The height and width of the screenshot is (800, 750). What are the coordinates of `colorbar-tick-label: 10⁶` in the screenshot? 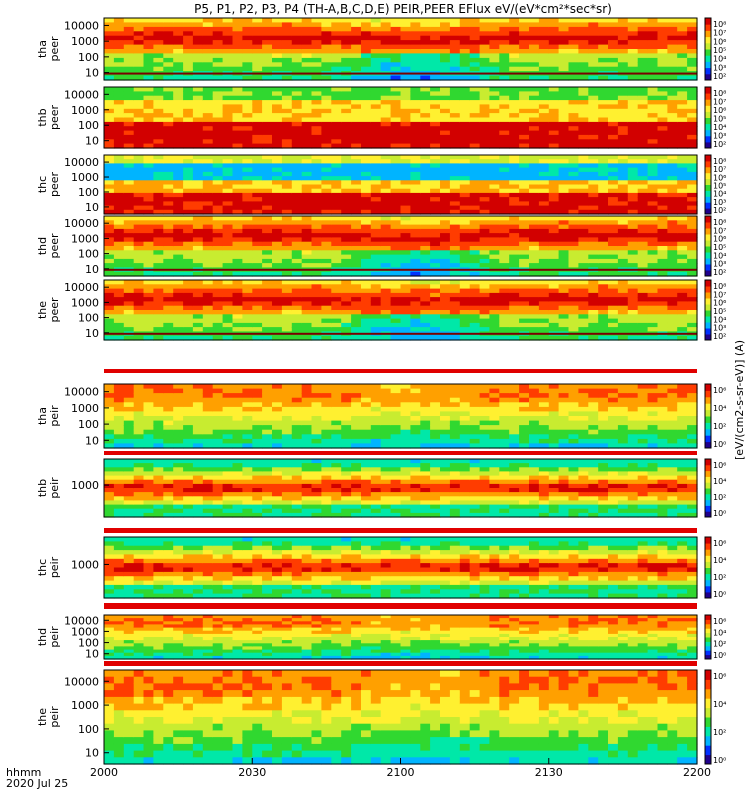 It's located at (719, 110).